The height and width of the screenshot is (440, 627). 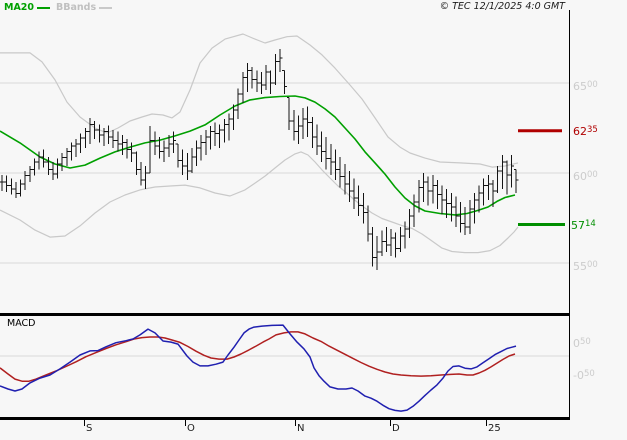 I want to click on price-label-5500: 5500, so click(x=585, y=266).